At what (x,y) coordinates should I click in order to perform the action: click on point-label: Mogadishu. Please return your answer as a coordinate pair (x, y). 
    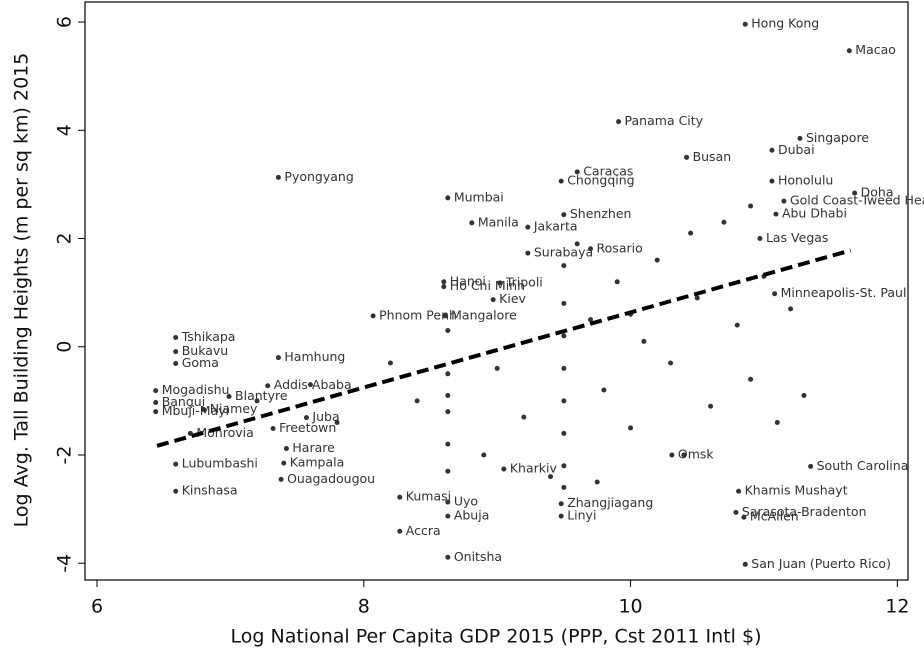
    Looking at the image, I should click on (196, 389).